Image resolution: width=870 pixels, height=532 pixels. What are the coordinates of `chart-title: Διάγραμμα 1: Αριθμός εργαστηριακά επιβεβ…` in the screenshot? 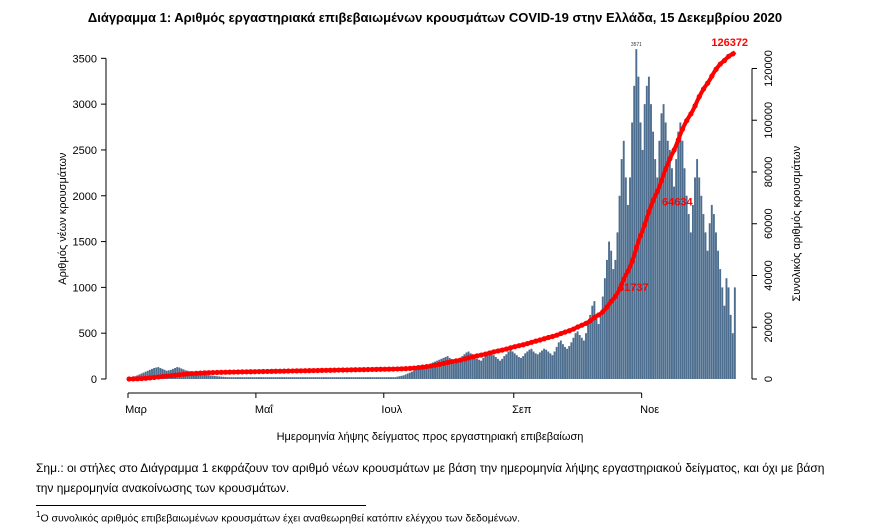 It's located at (435, 17).